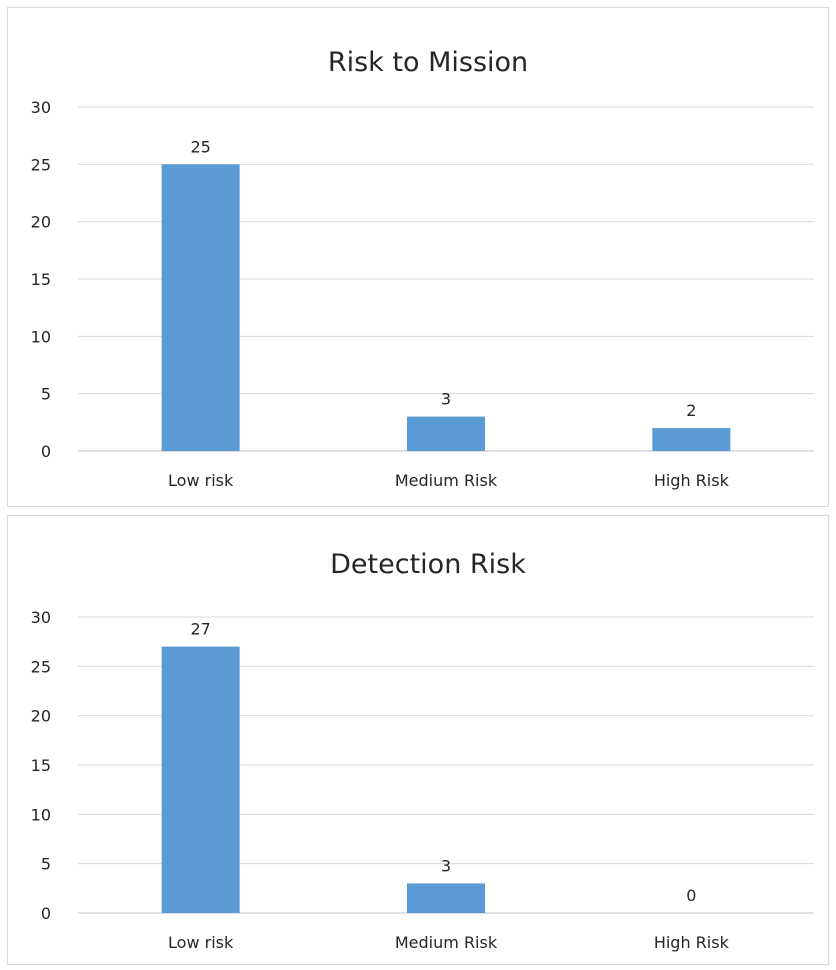 This screenshot has height=970, width=836. Describe the element at coordinates (428, 564) in the screenshot. I see `chart-title: Detection Risk` at that location.